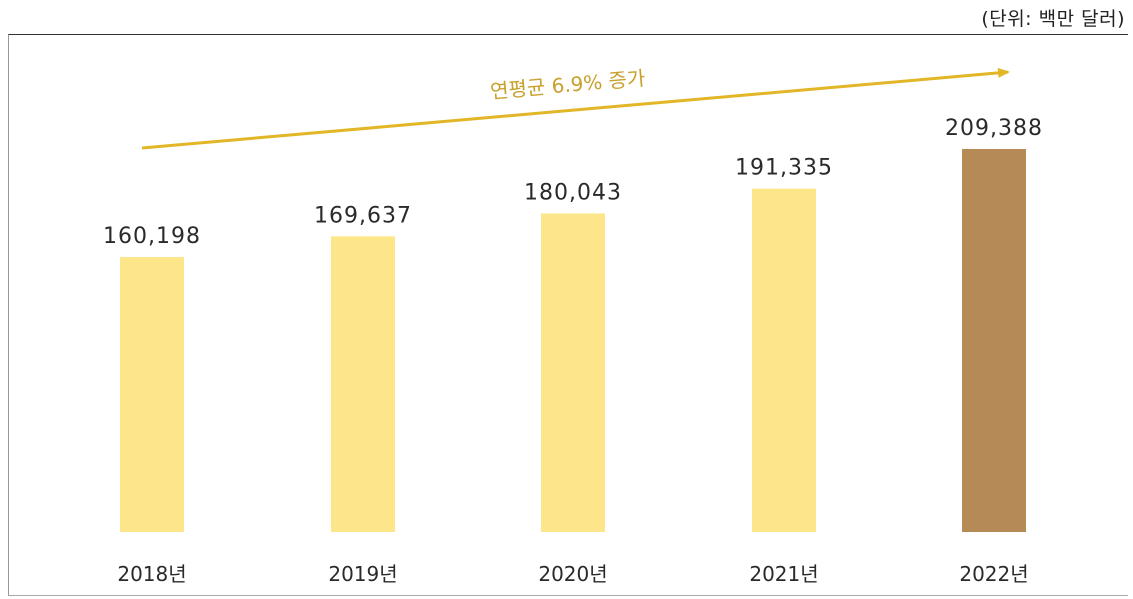 The width and height of the screenshot is (1133, 599). What do you see at coordinates (993, 574) in the screenshot?
I see `category-label-4: 2022년` at bounding box center [993, 574].